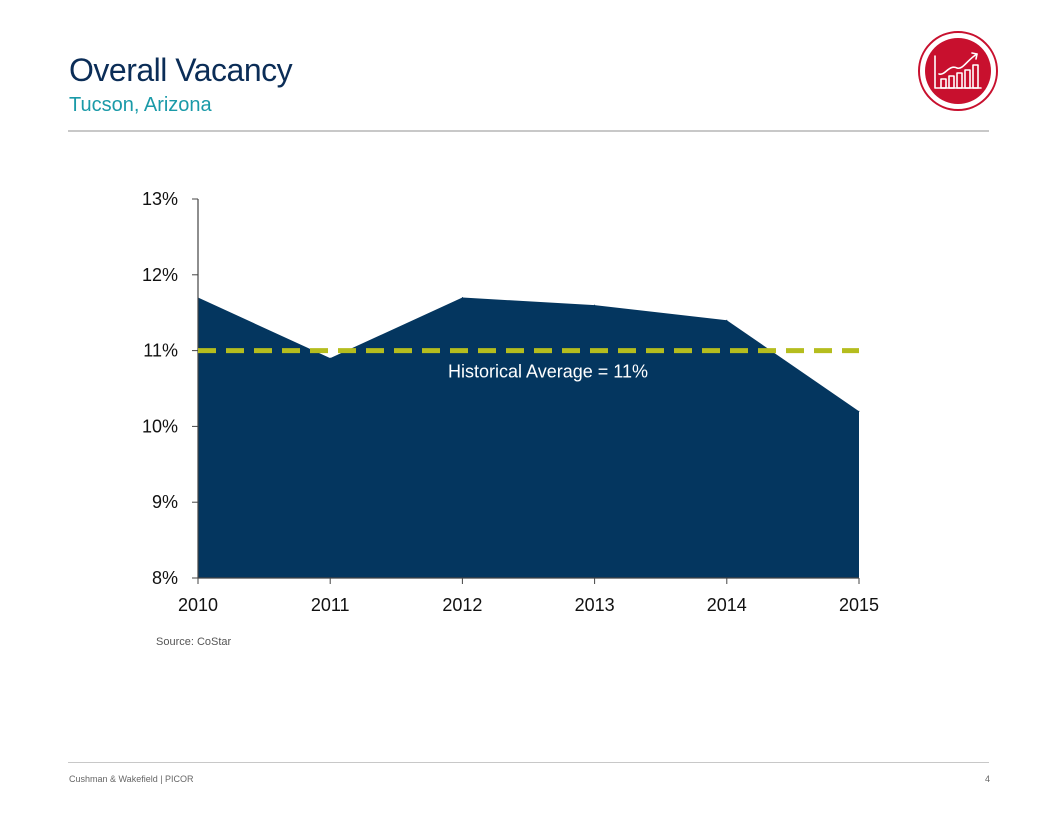  Describe the element at coordinates (528, 762) in the screenshot. I see `footer-divider` at that location.